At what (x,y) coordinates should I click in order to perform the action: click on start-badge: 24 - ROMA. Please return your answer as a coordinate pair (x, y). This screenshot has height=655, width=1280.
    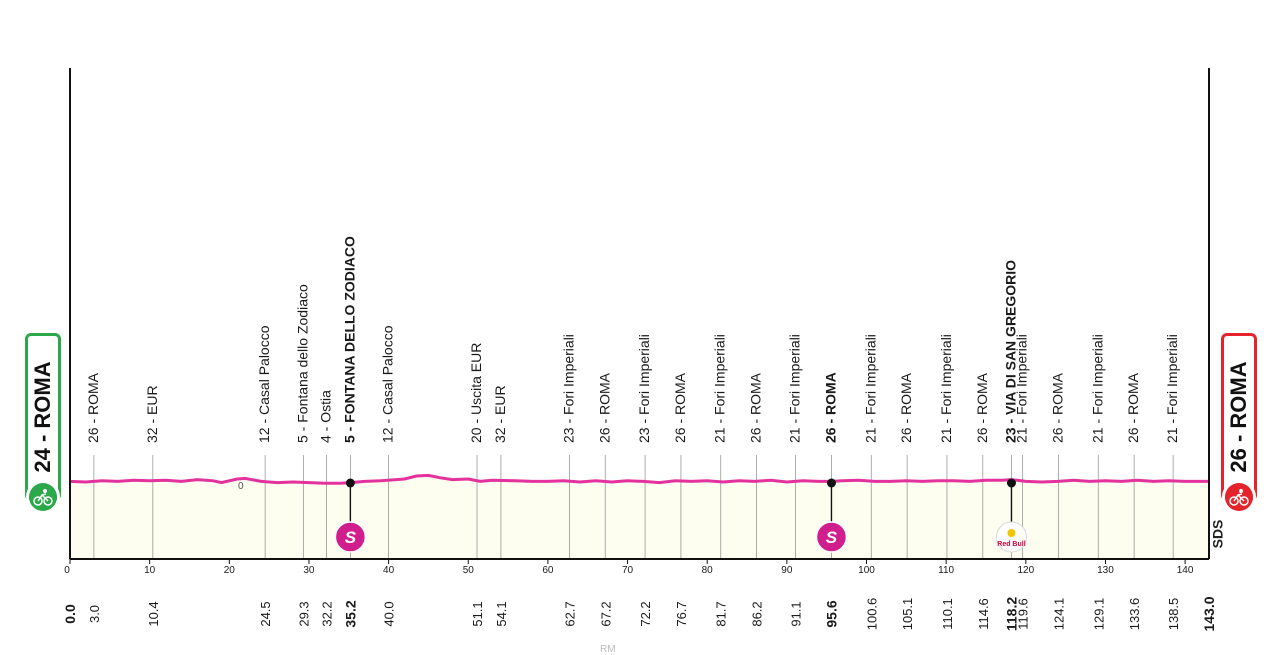
    Looking at the image, I should click on (43, 423).